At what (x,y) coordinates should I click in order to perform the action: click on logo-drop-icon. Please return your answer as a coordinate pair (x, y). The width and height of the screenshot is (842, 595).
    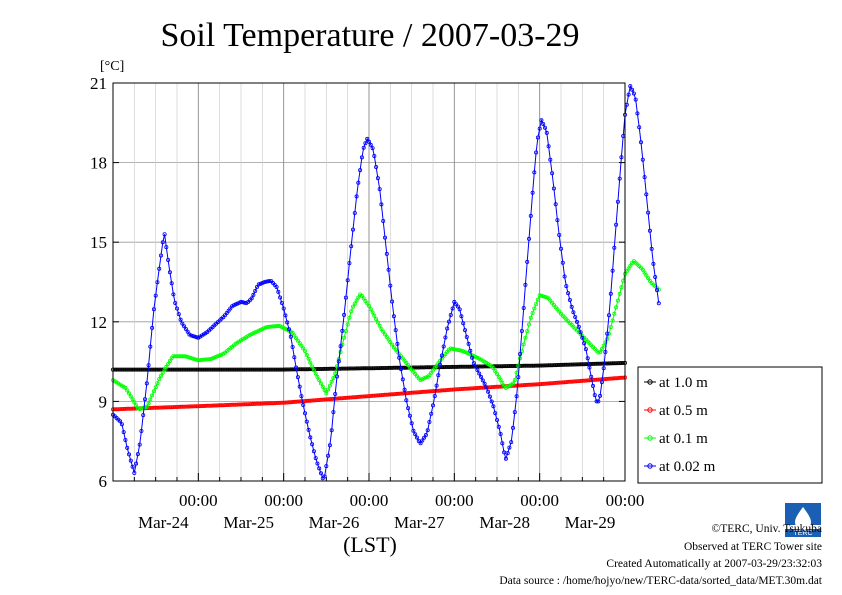
    Looking at the image, I should click on (803, 518).